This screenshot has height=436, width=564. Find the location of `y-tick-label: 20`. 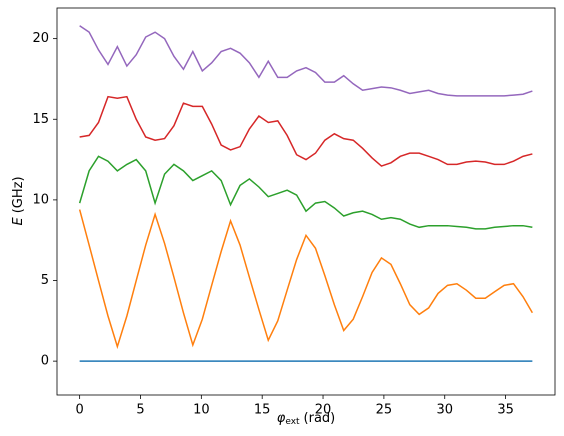

y-tick-label: 20 is located at coordinates (40, 38).